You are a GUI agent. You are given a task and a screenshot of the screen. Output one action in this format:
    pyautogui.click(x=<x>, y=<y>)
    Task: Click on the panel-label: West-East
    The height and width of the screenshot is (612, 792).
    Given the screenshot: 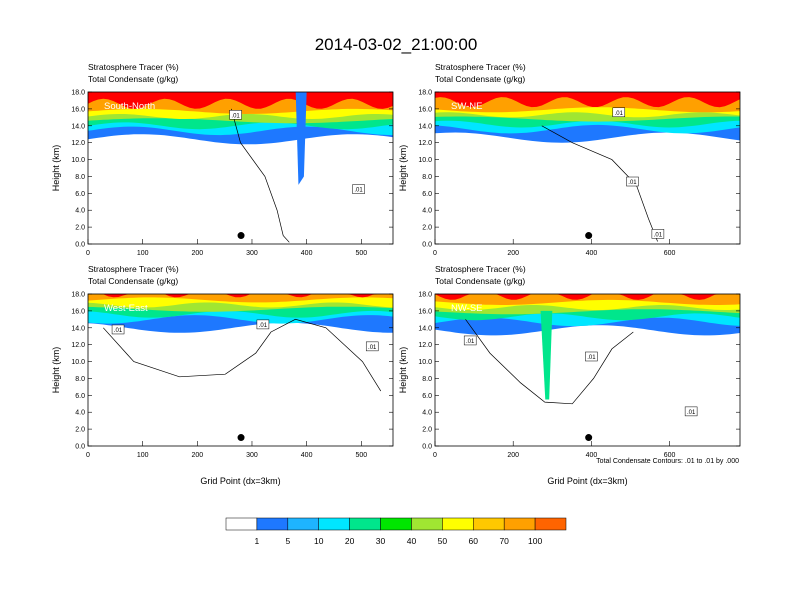 What is the action you would take?
    pyautogui.click(x=126, y=308)
    